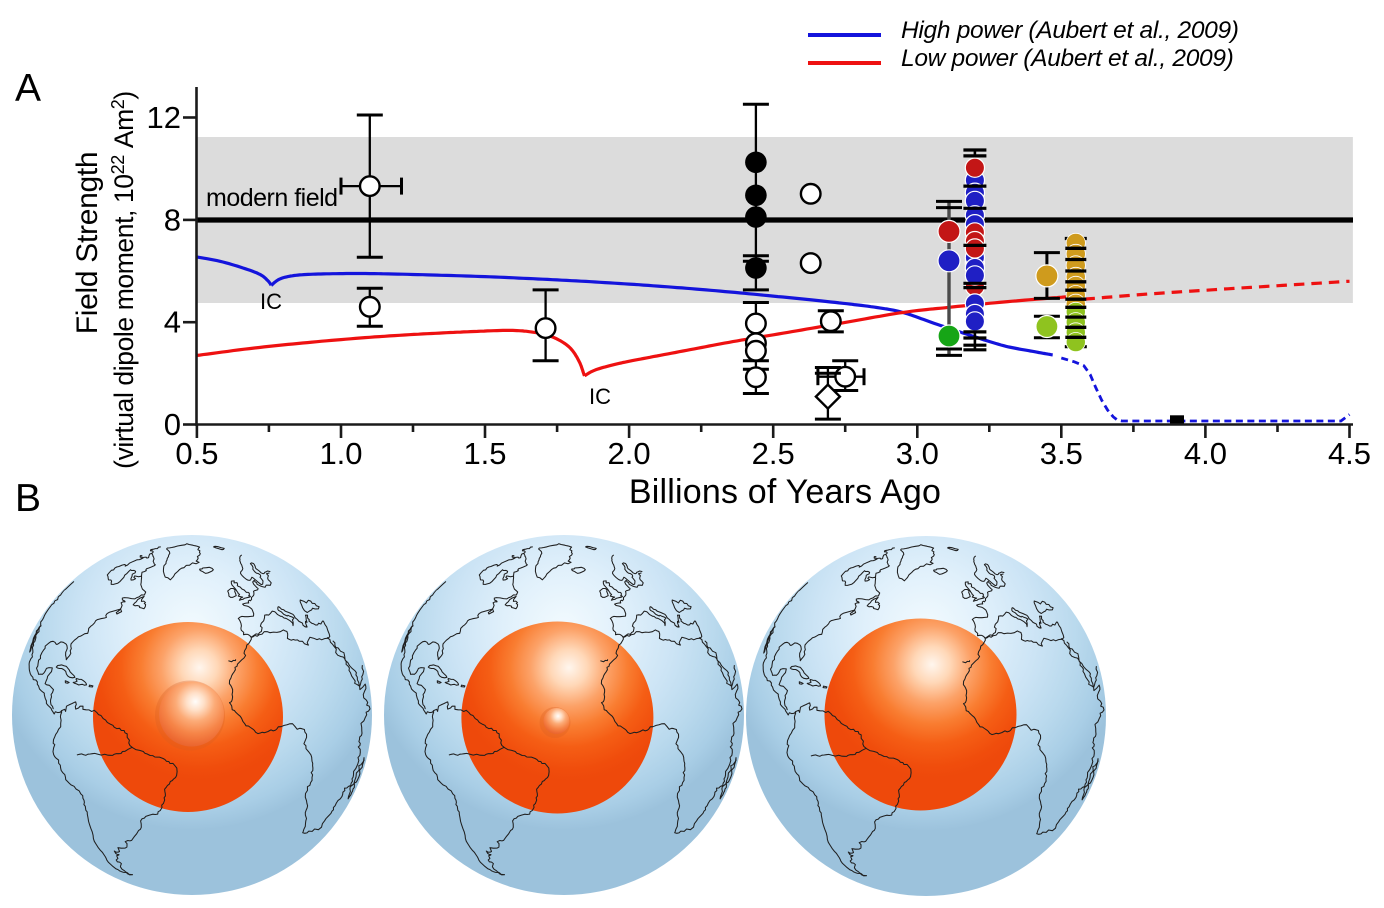  Describe the element at coordinates (1070, 30) in the screenshot. I see `svg-text:High power (Aubert et al., 200: High power (Aubert et al., 2009)` at that location.